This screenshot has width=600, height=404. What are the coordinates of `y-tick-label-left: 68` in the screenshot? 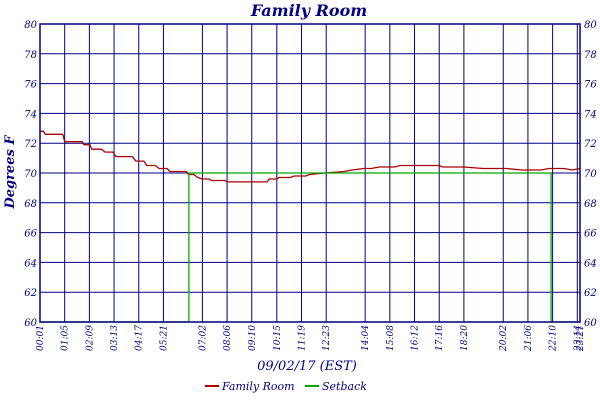 It's located at (30, 204).